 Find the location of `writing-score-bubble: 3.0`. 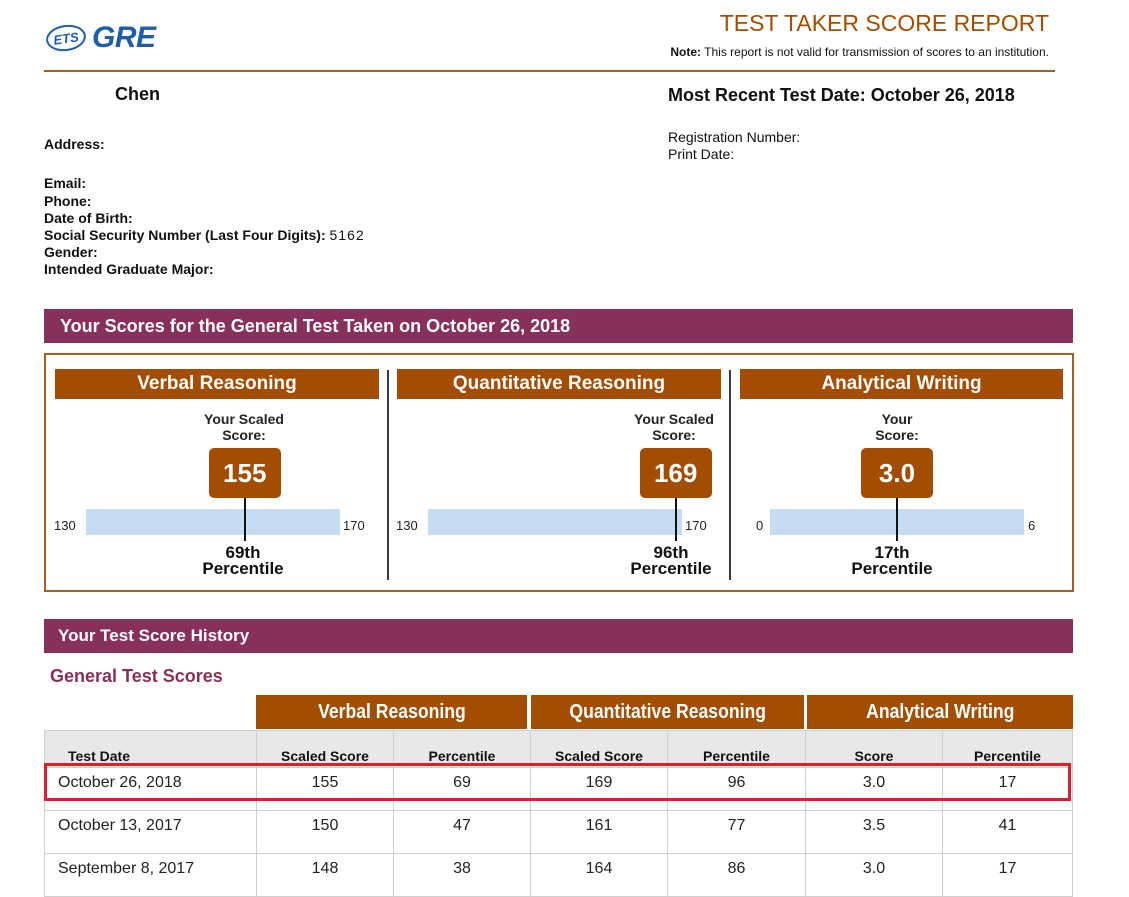

writing-score-bubble: 3.0 is located at coordinates (897, 473).